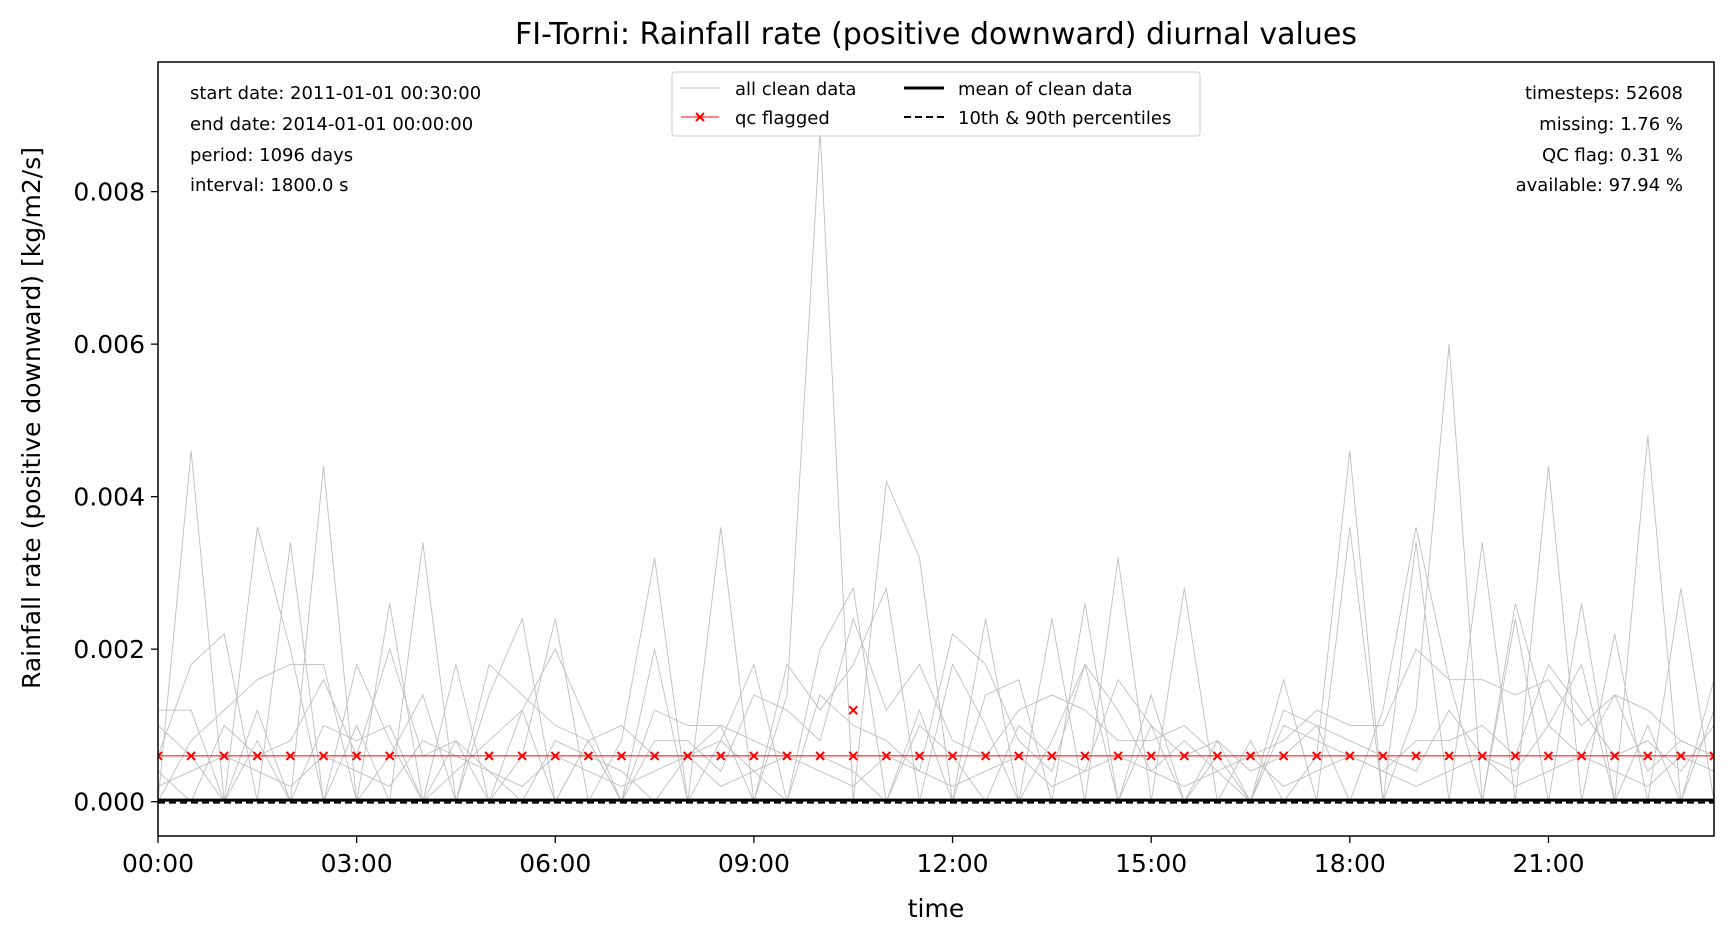  I want to click on y-tick-label: 0.000, so click(109, 802).